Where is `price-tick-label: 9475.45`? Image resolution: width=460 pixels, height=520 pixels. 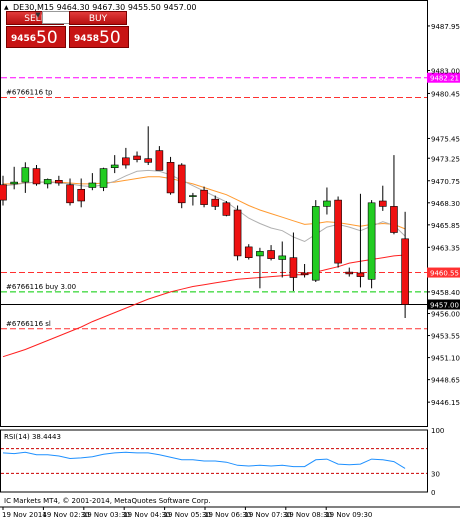 price-tick-label: 9475.45 is located at coordinates (445, 139).